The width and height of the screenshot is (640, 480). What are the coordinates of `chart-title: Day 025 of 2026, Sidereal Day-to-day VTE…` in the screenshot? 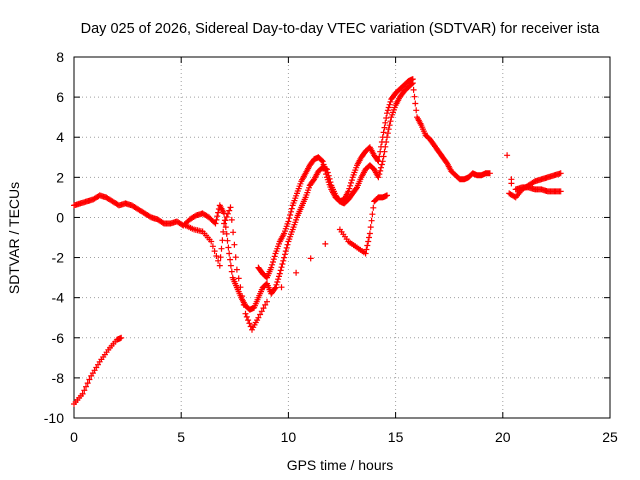 It's located at (341, 29).